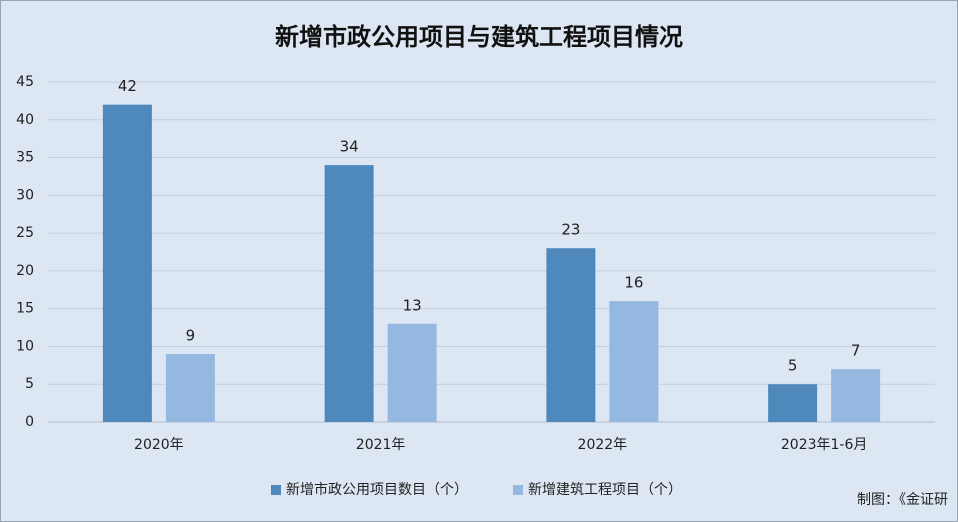 The width and height of the screenshot is (958, 522). What do you see at coordinates (25, 120) in the screenshot?
I see `y-tick-label: 40` at bounding box center [25, 120].